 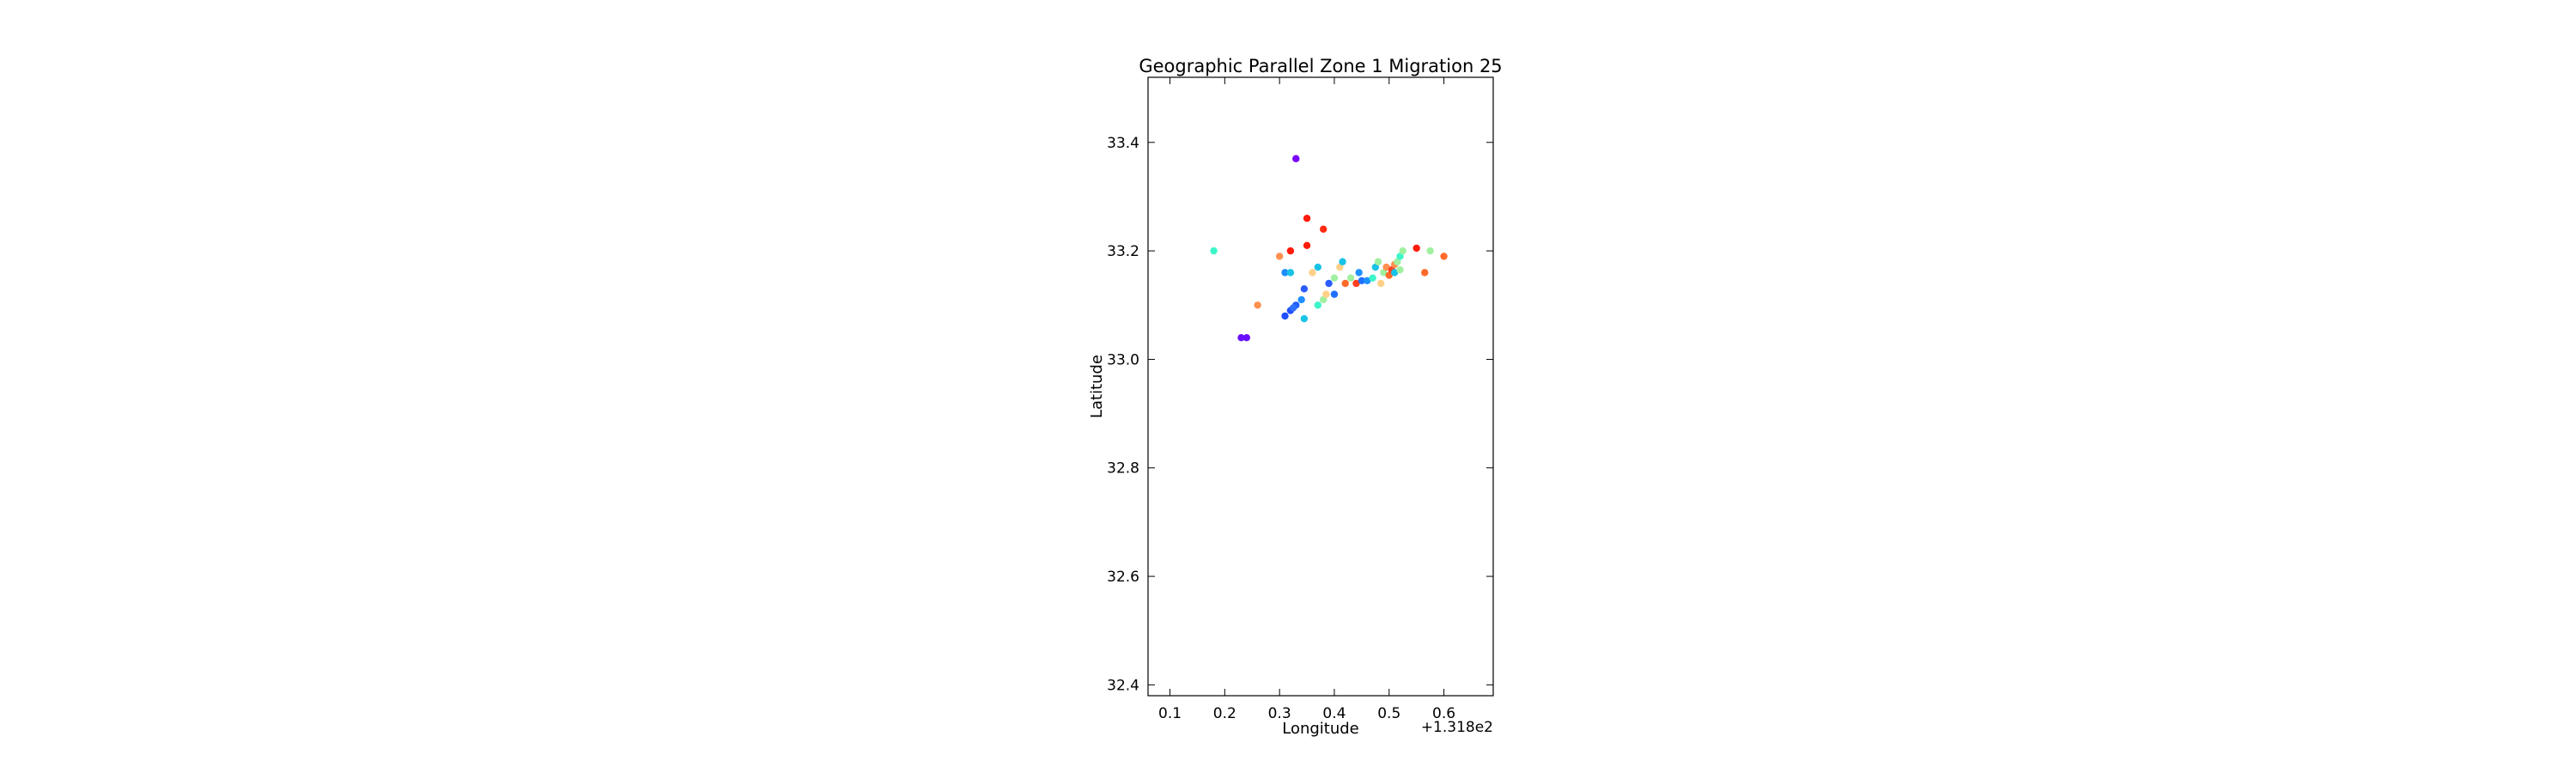 What do you see at coordinates (1123, 469) in the screenshot?
I see `y-tick-label: 32.8` at bounding box center [1123, 469].